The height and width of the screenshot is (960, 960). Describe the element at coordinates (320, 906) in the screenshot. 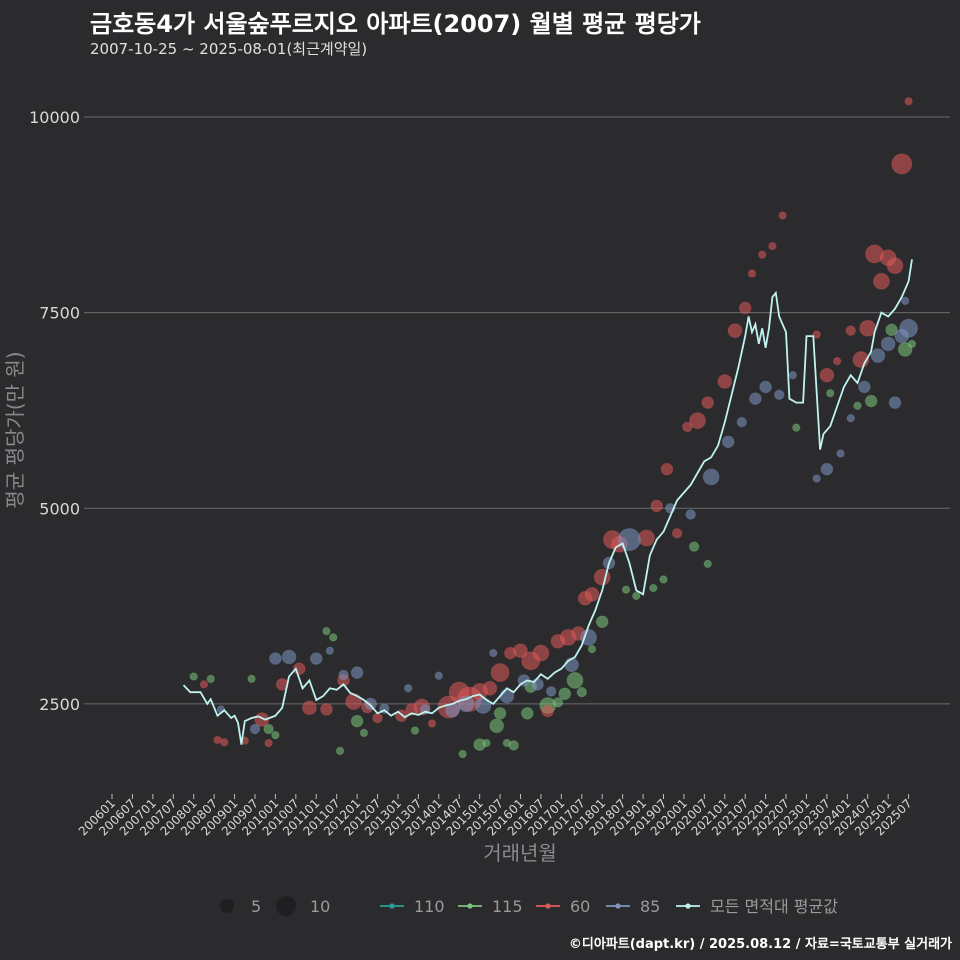

I see `legend-size-label: 10` at that location.